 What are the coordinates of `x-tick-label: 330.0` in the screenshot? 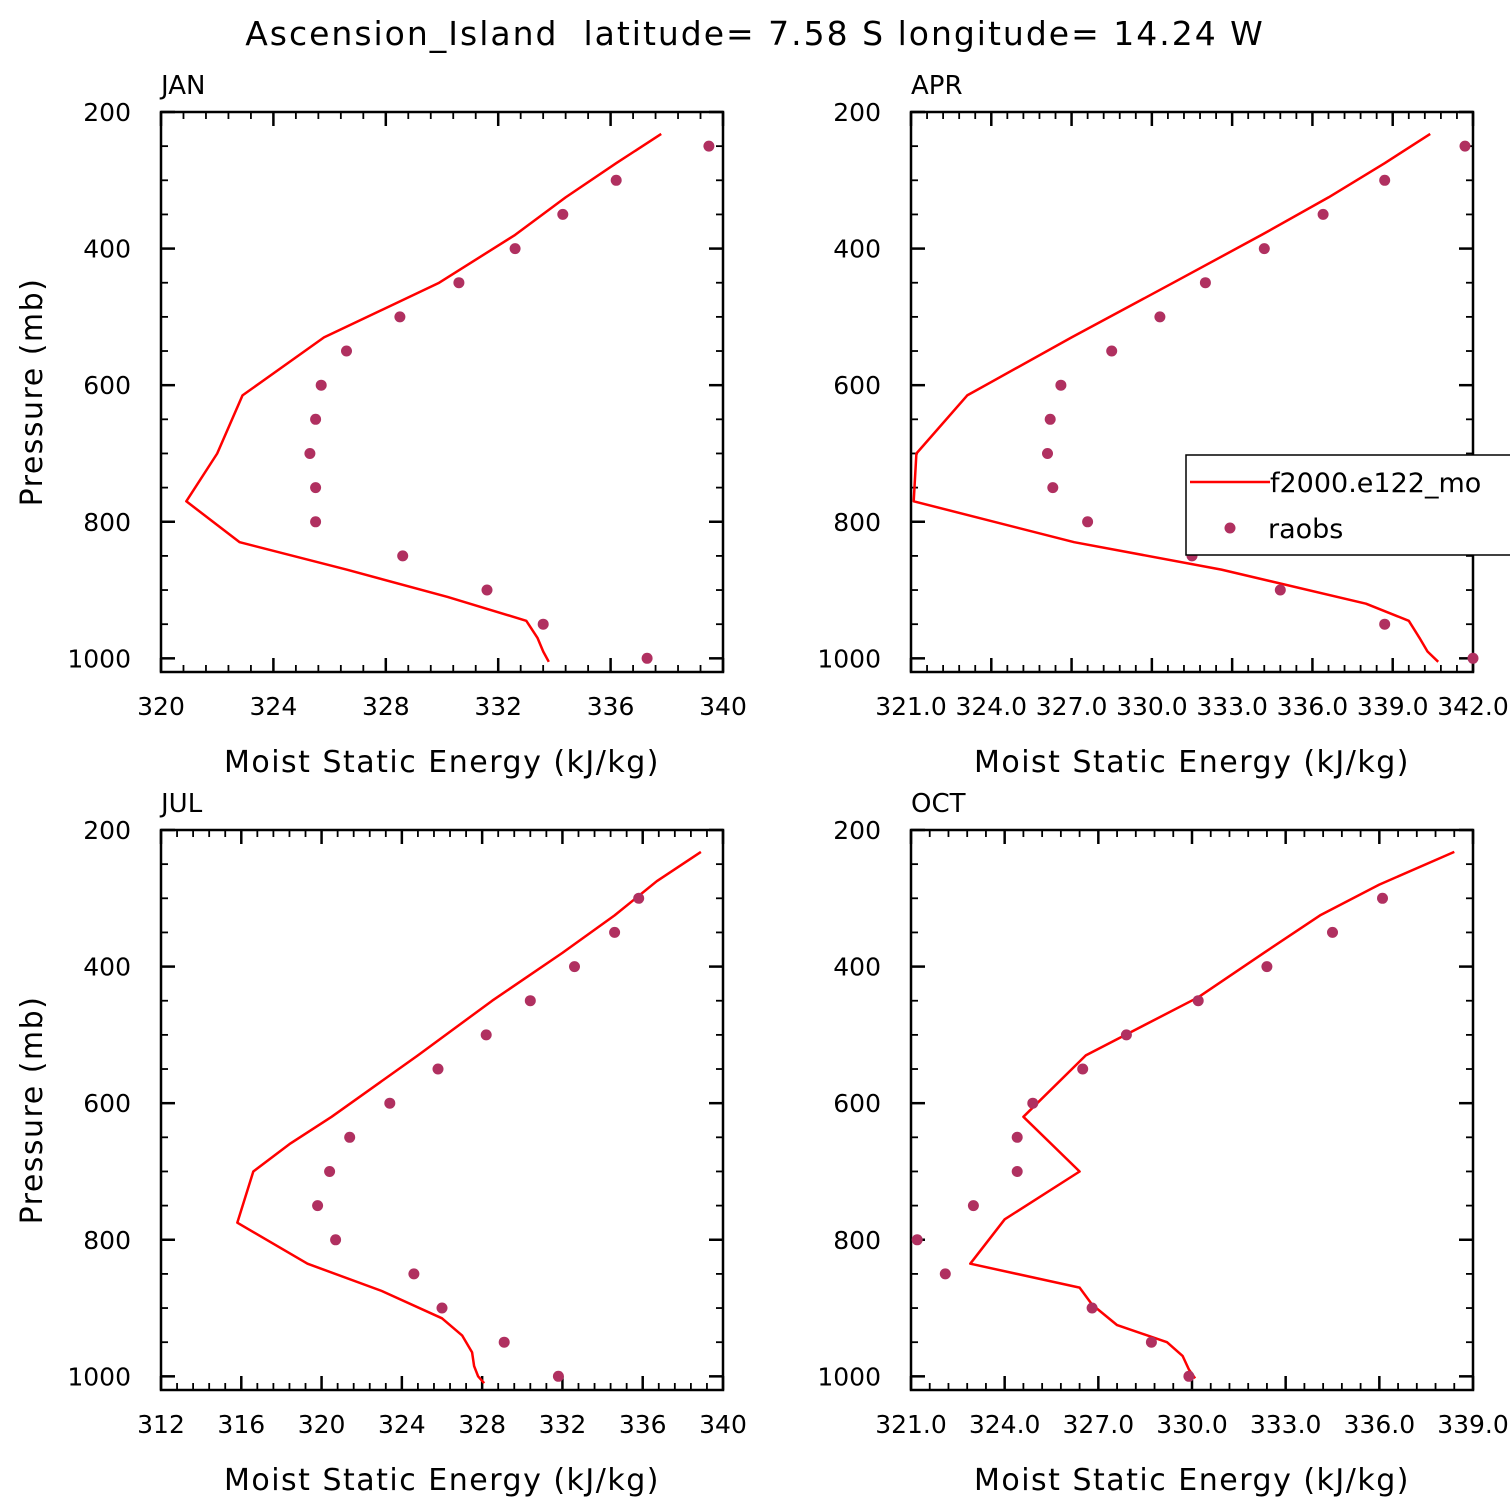 It's located at (1152, 706).